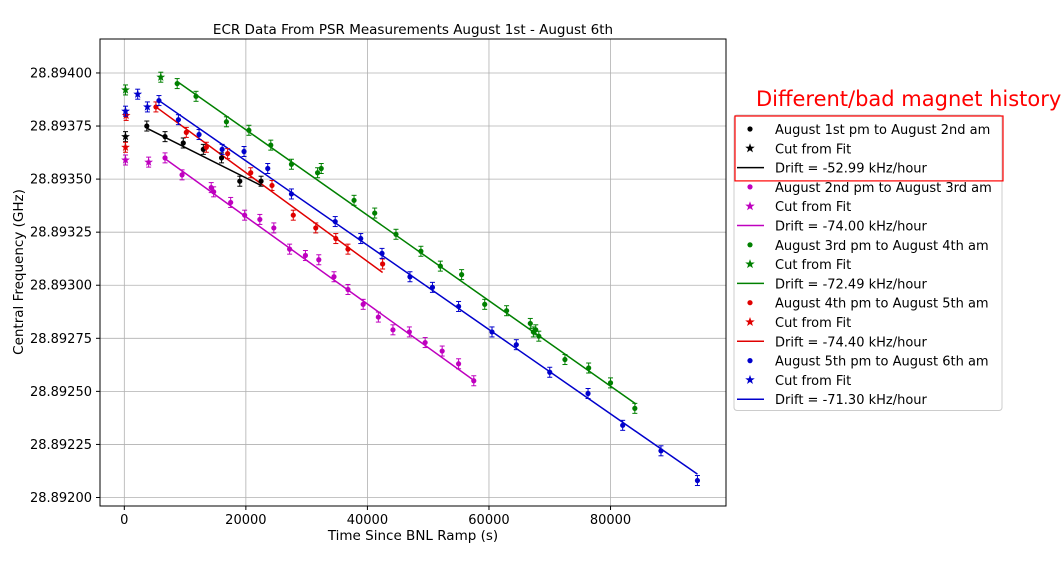  Describe the element at coordinates (882, 362) in the screenshot. I see `legend-label: August 5th pm to August 6th am` at that location.